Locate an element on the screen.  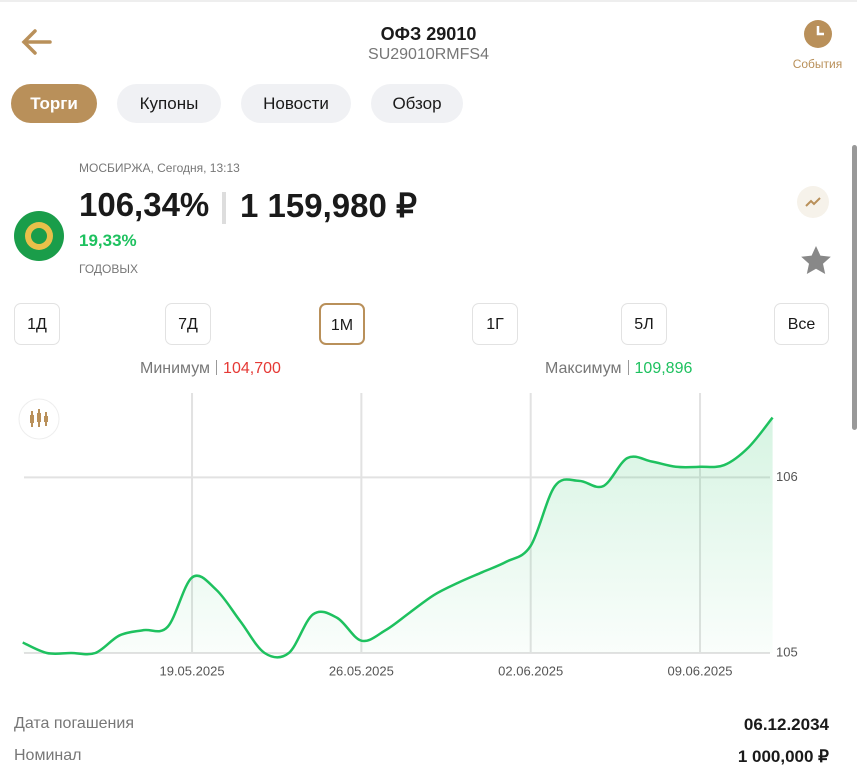
period-button: Все is located at coordinates (801, 324).